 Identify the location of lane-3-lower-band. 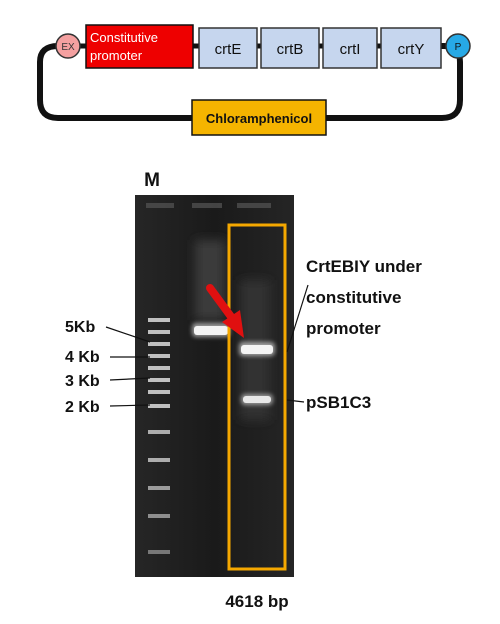
(257, 399).